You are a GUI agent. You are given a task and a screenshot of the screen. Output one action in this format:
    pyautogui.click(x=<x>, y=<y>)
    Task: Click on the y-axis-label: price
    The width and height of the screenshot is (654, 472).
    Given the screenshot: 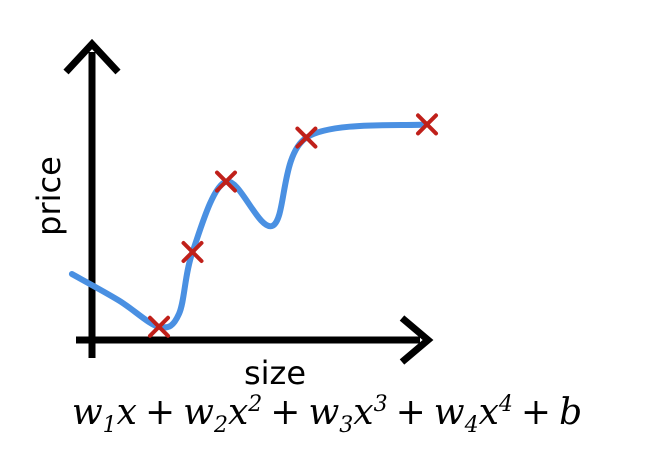 What is the action you would take?
    pyautogui.click(x=49, y=196)
    